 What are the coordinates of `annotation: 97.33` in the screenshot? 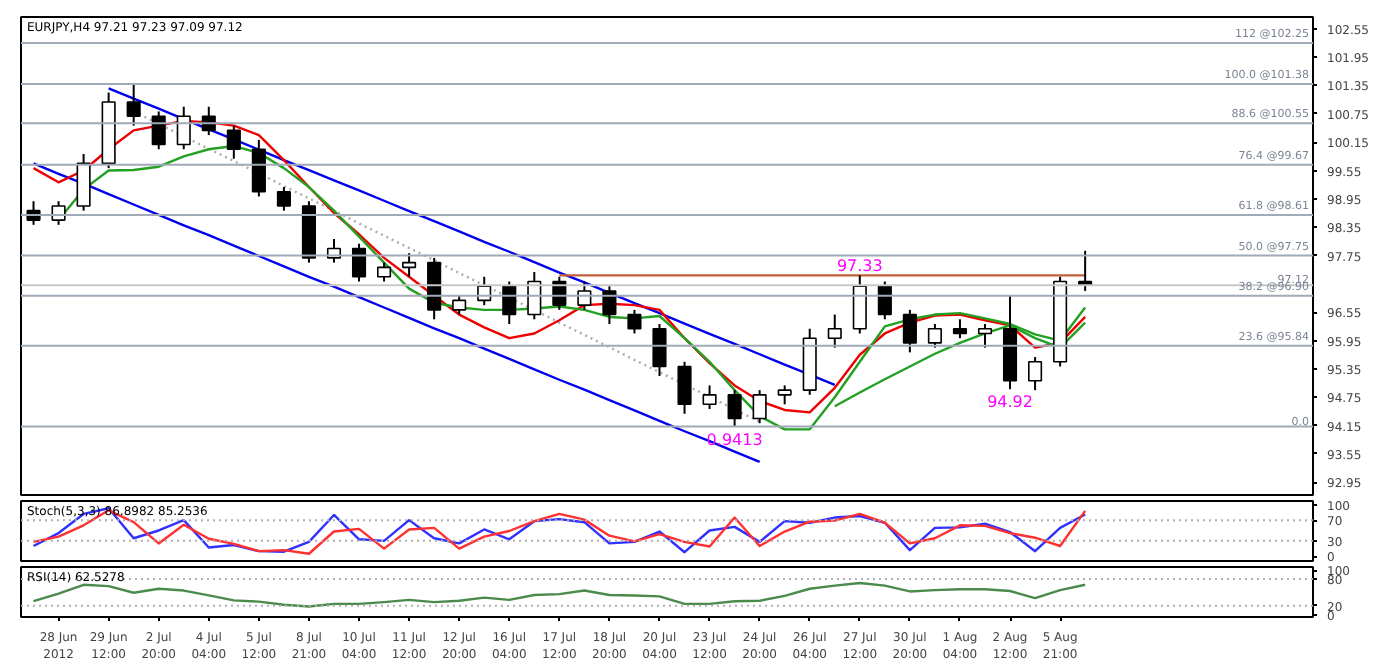 It's located at (859, 266).